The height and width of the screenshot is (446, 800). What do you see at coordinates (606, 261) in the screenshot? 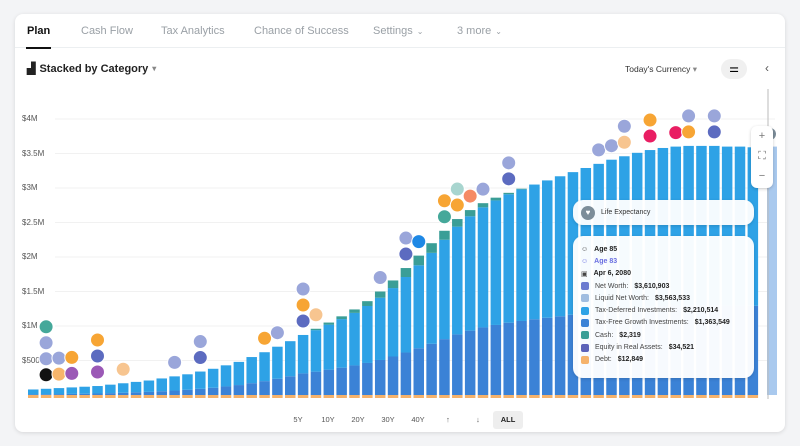
I see `age-spouse: Age 83` at bounding box center [606, 261].